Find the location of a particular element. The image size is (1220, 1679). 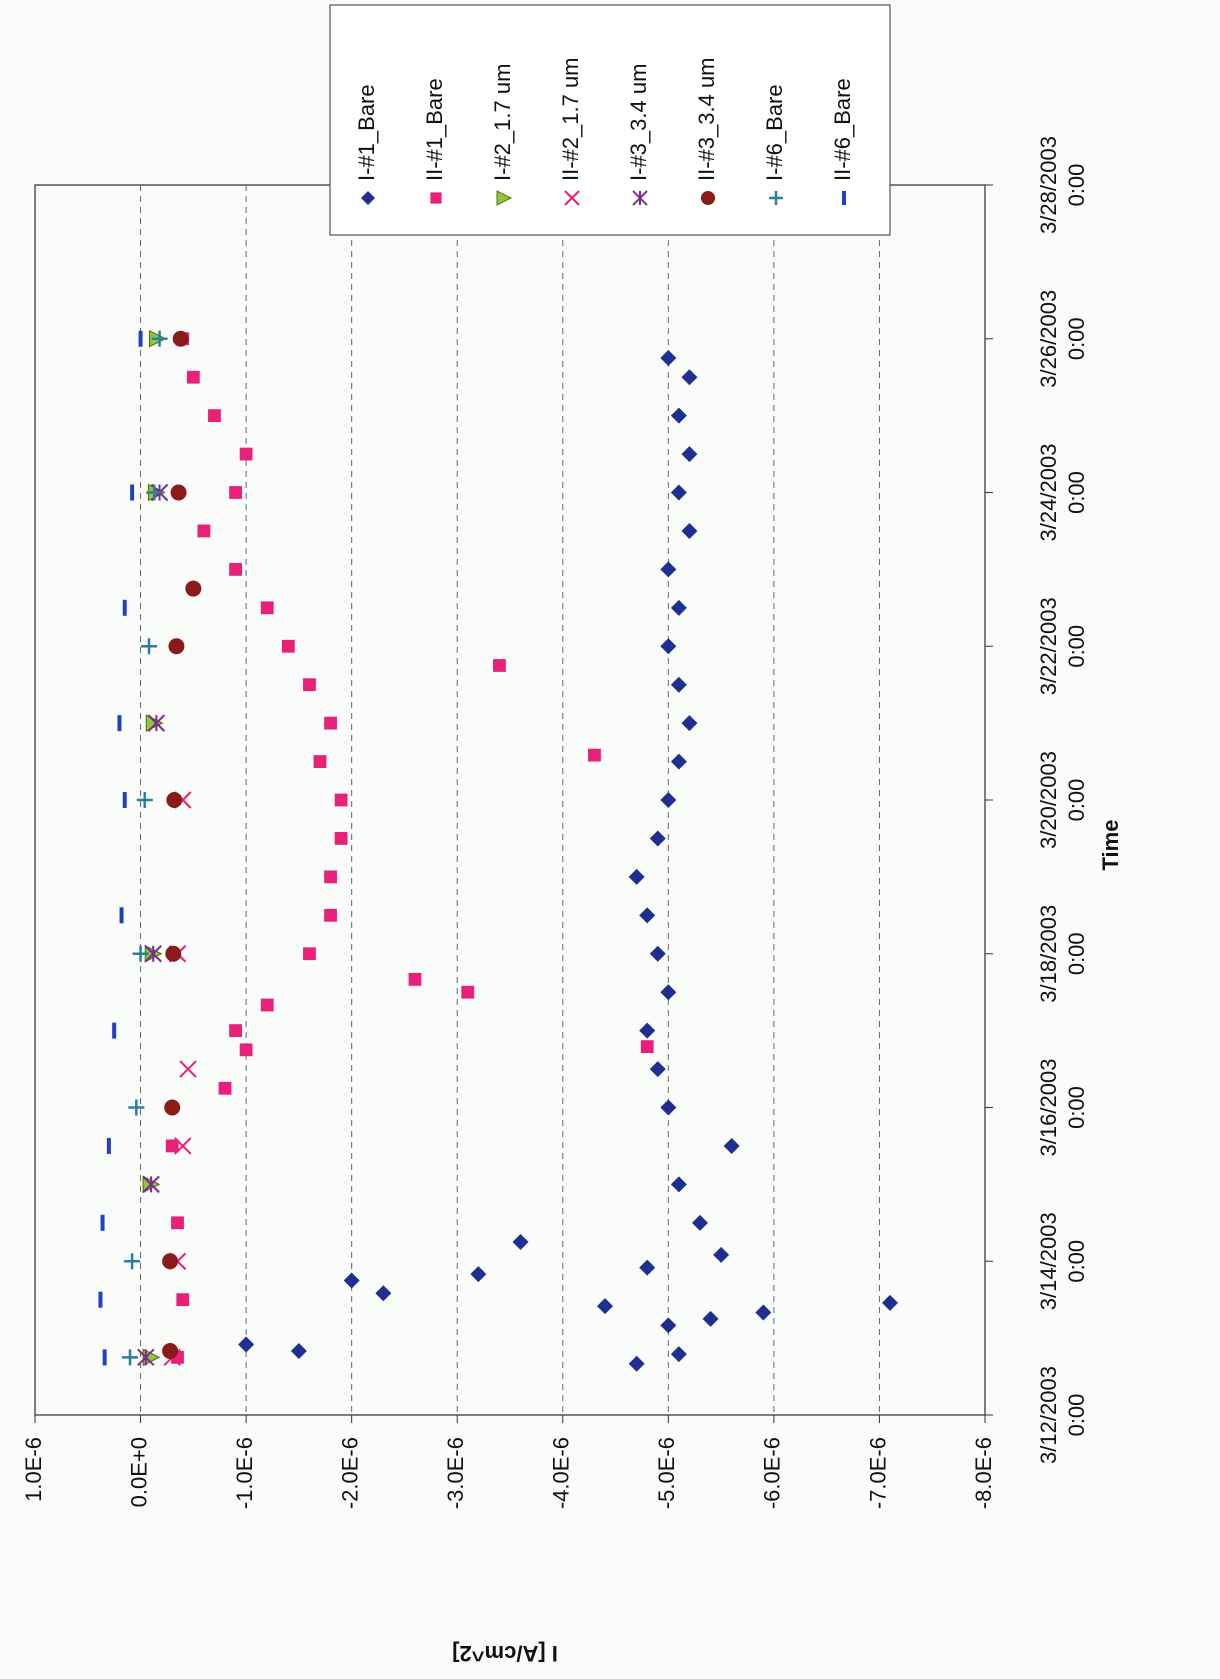

legend-box is located at coordinates (610, 120).